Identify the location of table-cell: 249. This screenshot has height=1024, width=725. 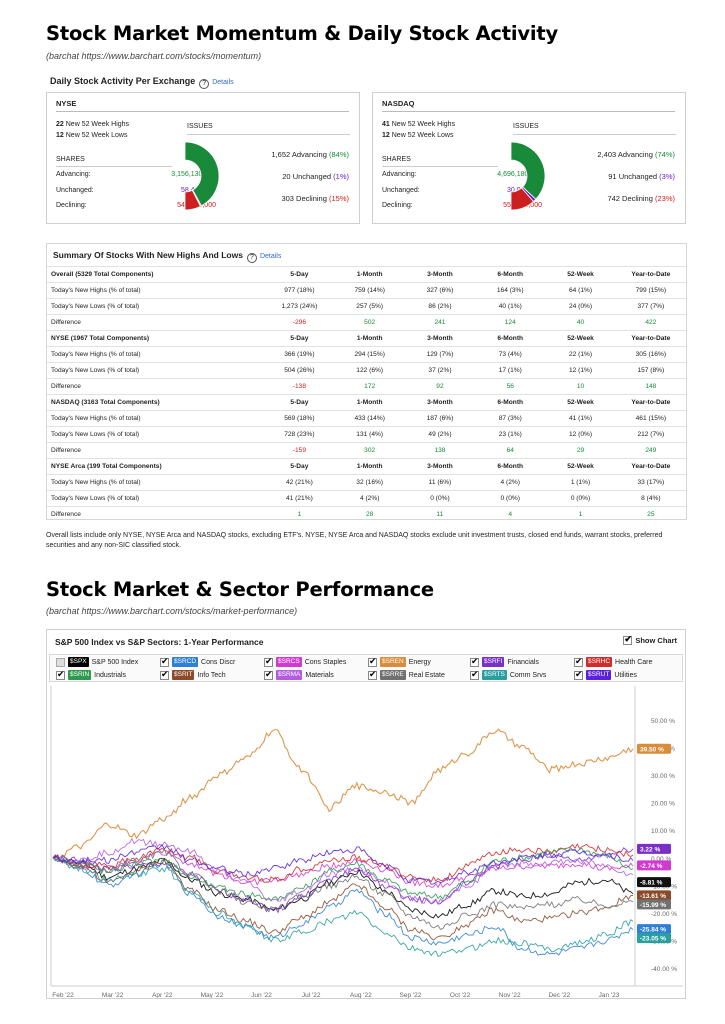
(650, 450).